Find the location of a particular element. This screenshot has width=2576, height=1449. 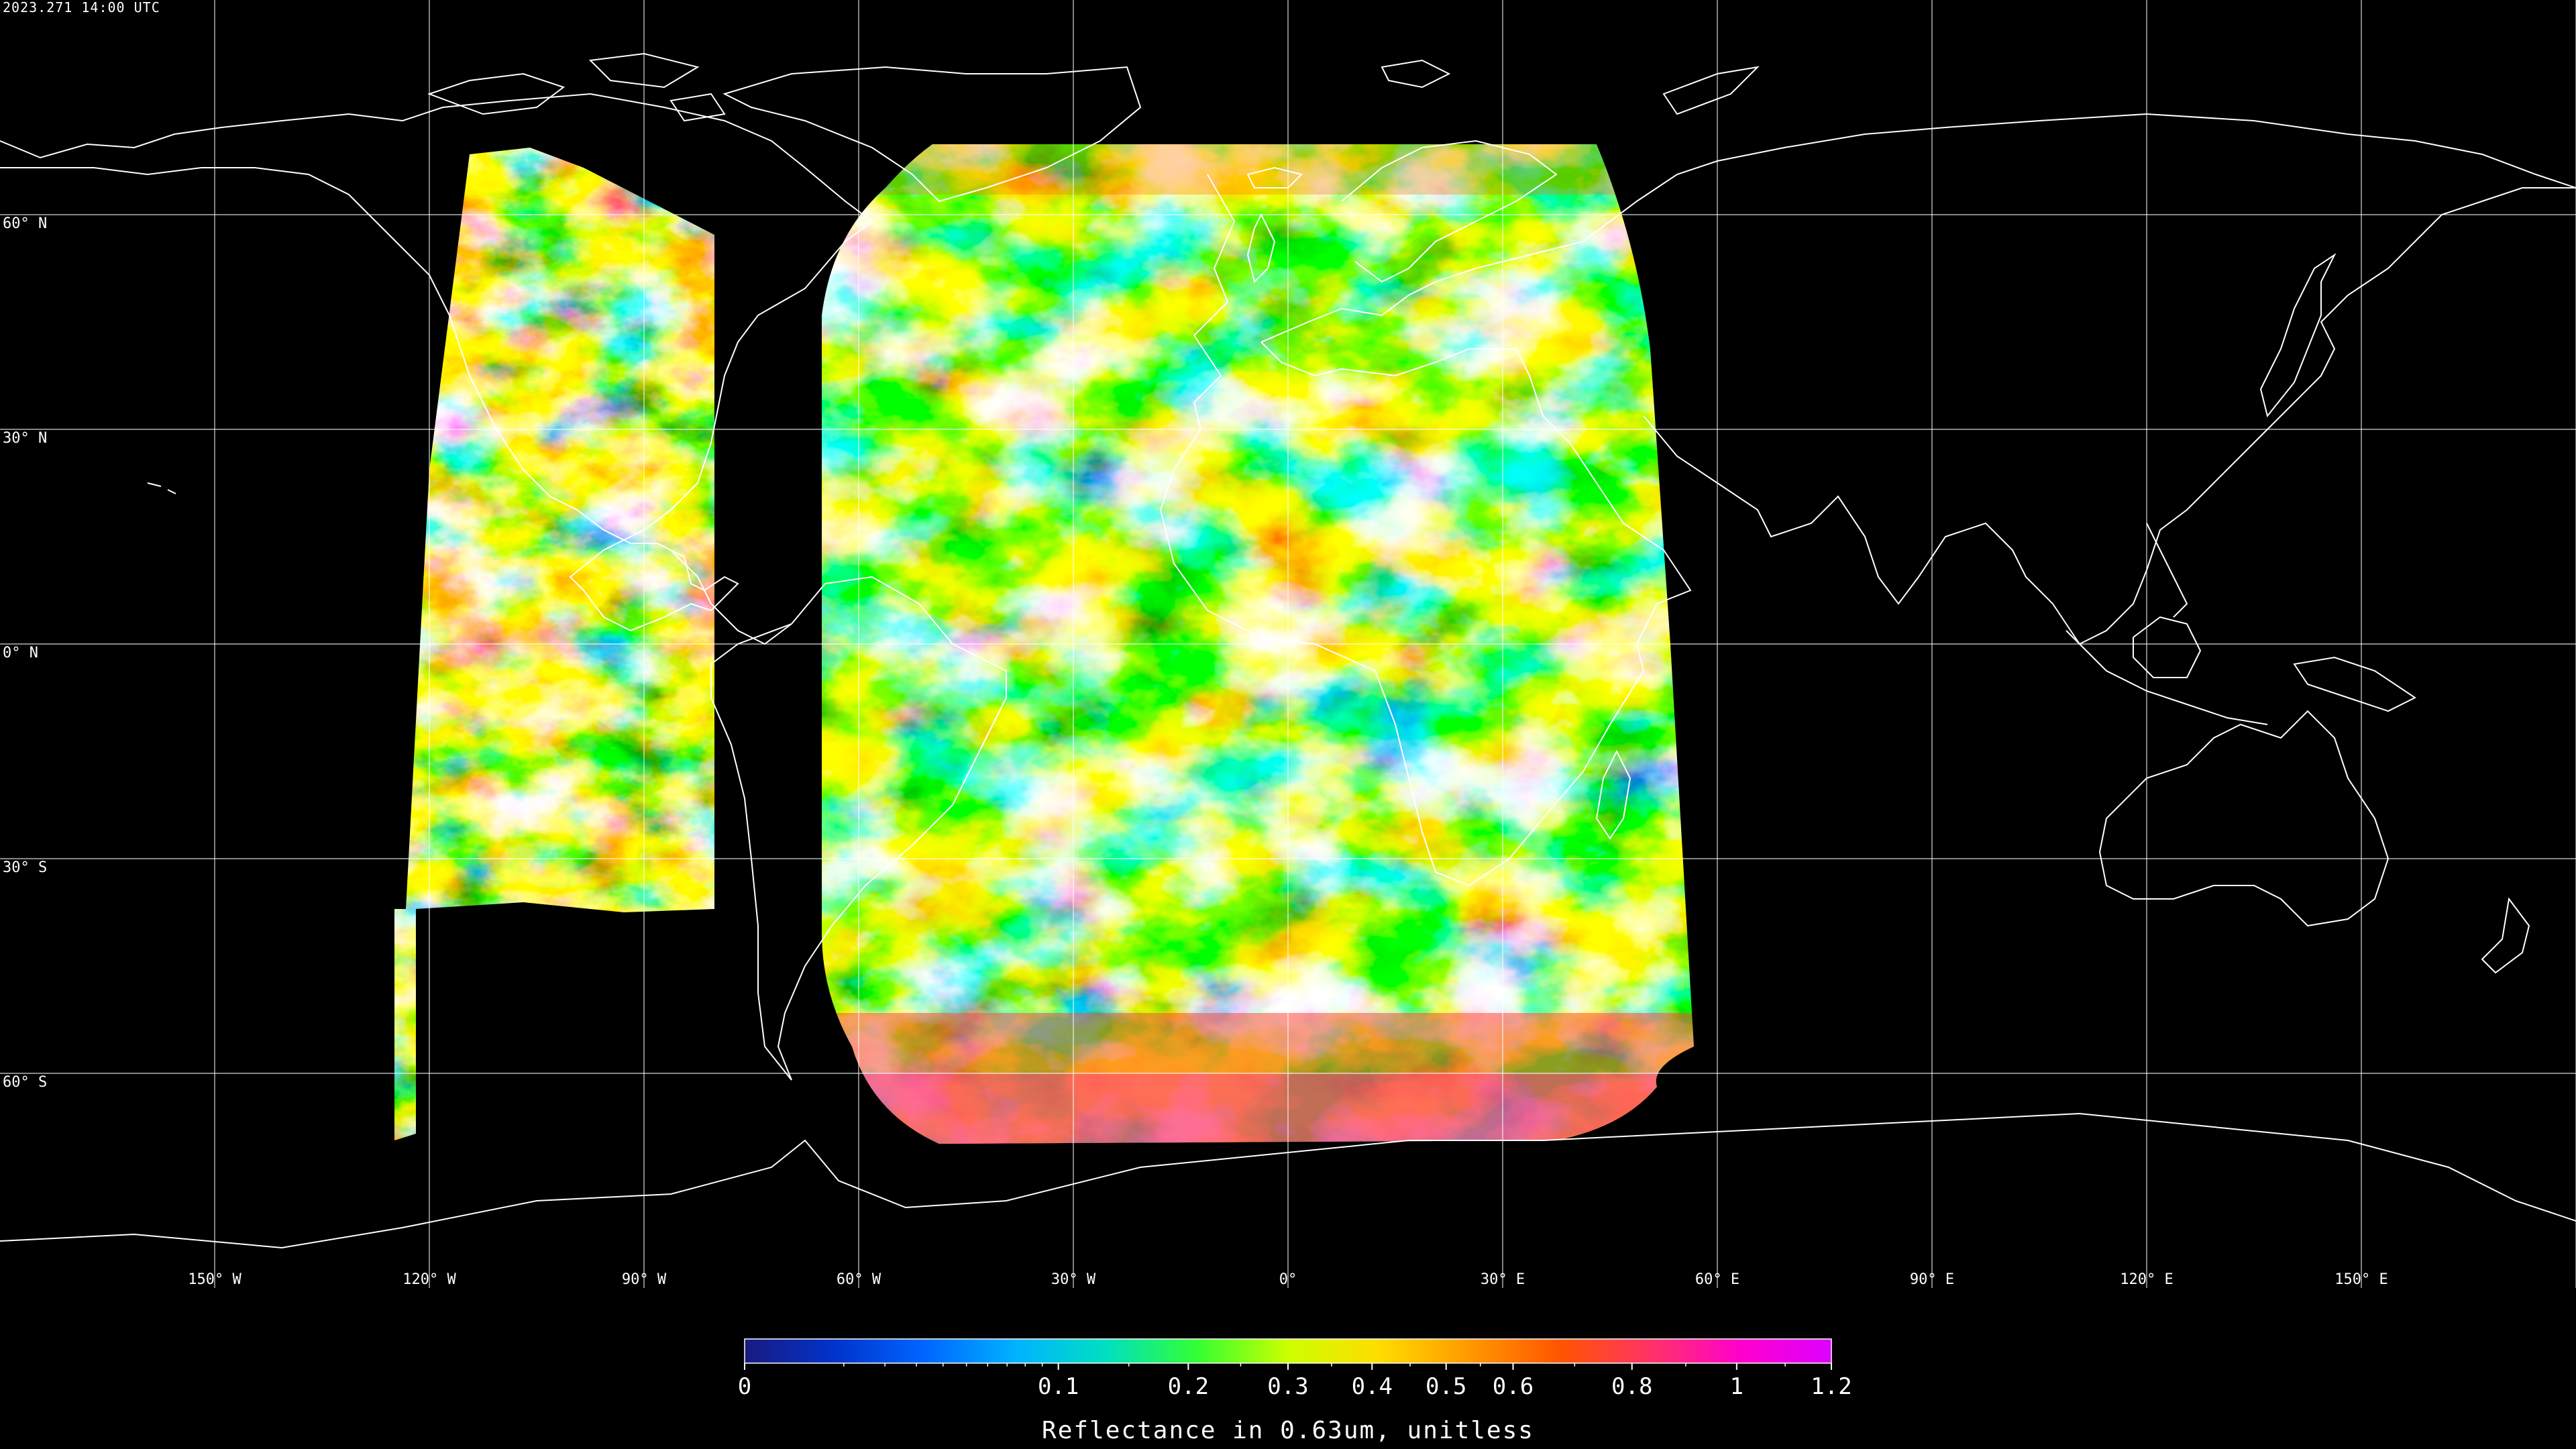

longitude-label: 90° E is located at coordinates (1932, 1279).